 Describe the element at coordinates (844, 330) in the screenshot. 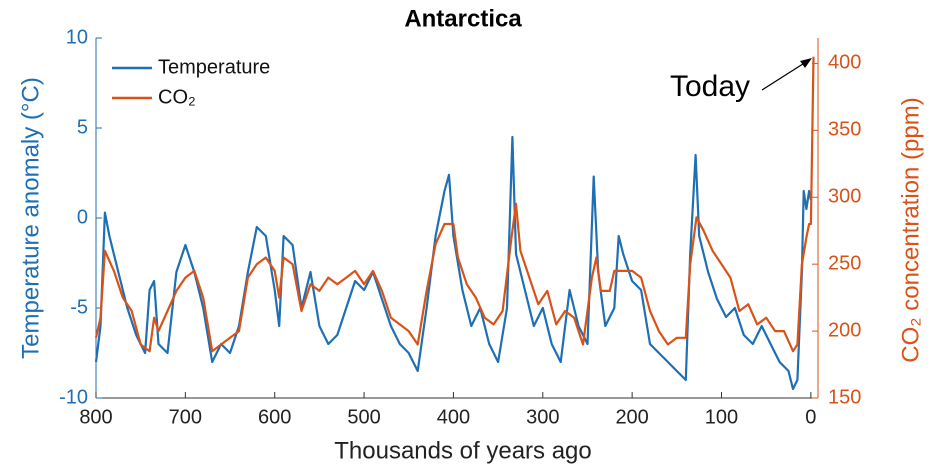

I see `y2-tick-label: 200` at that location.